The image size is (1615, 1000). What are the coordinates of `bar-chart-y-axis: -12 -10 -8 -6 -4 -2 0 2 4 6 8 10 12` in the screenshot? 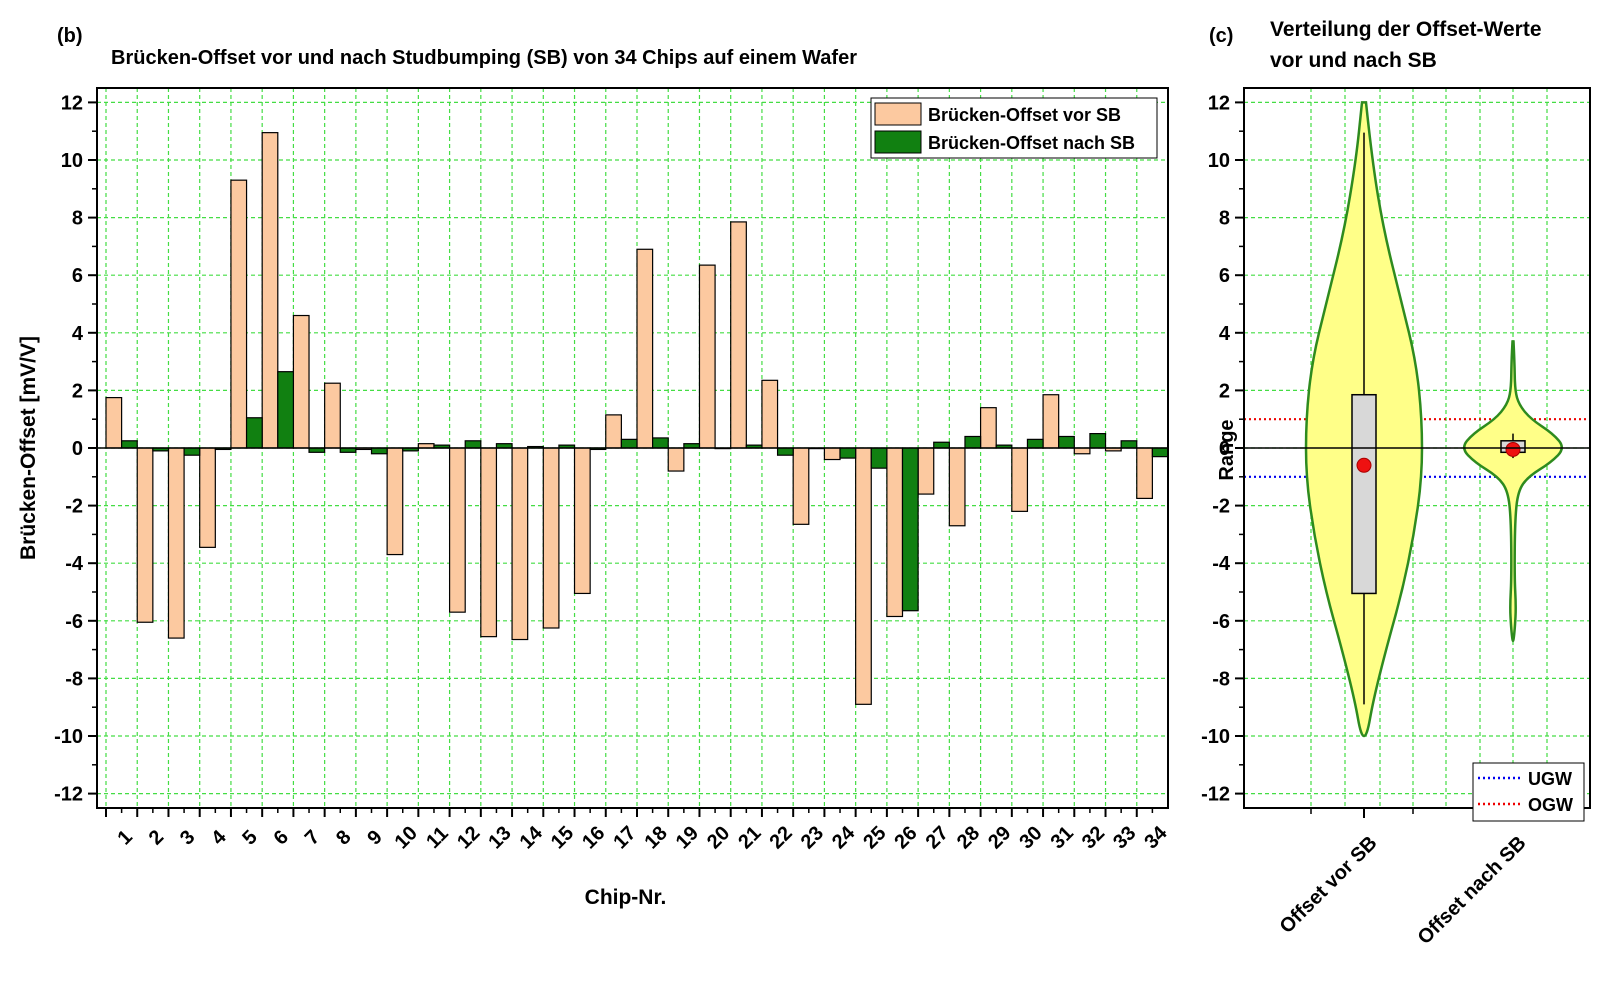 It's located at (75, 449).